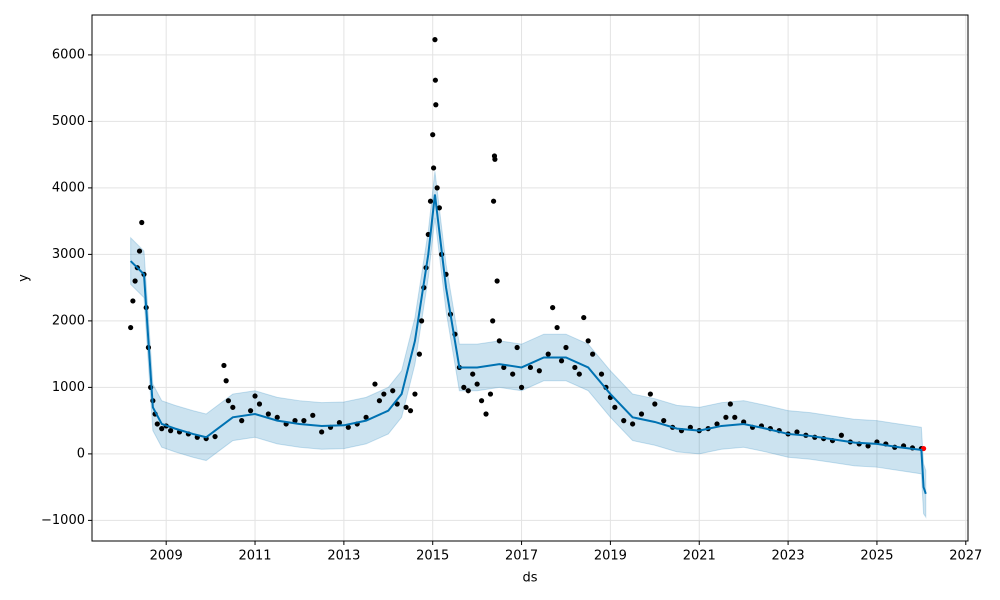  What do you see at coordinates (529, 578) in the screenshot?
I see `x-axis-label: ds` at bounding box center [529, 578].